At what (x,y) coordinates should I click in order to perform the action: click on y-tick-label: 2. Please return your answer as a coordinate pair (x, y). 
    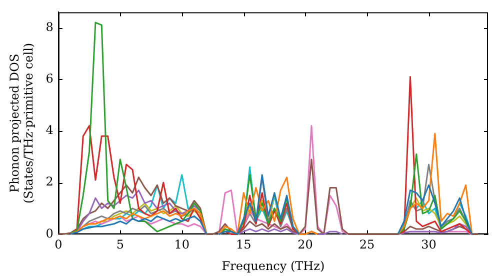
    Looking at the image, I should click on (50, 181).